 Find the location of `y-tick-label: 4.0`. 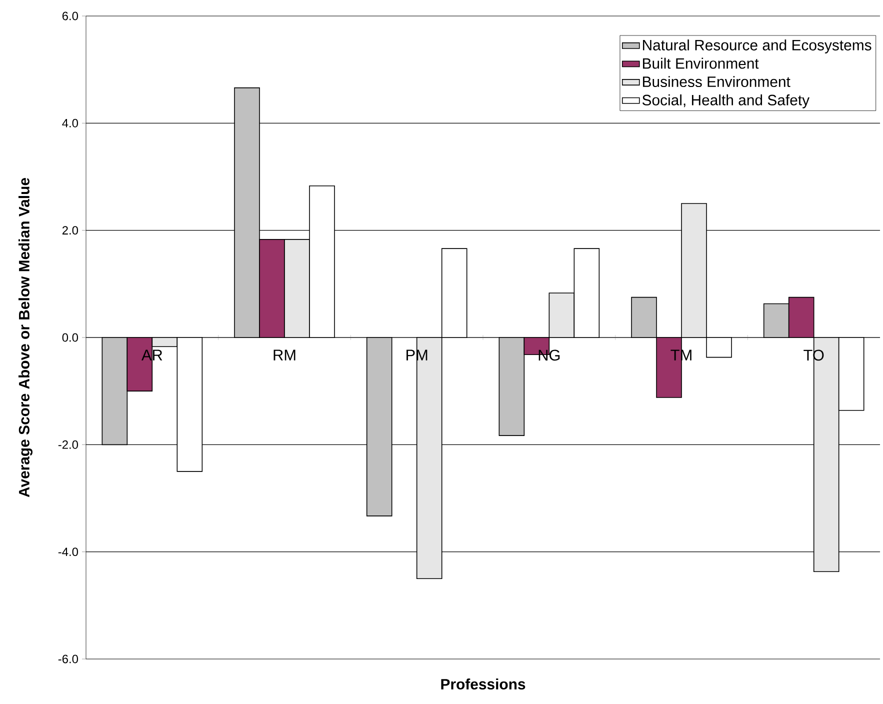

y-tick-label: 4.0 is located at coordinates (70, 123).